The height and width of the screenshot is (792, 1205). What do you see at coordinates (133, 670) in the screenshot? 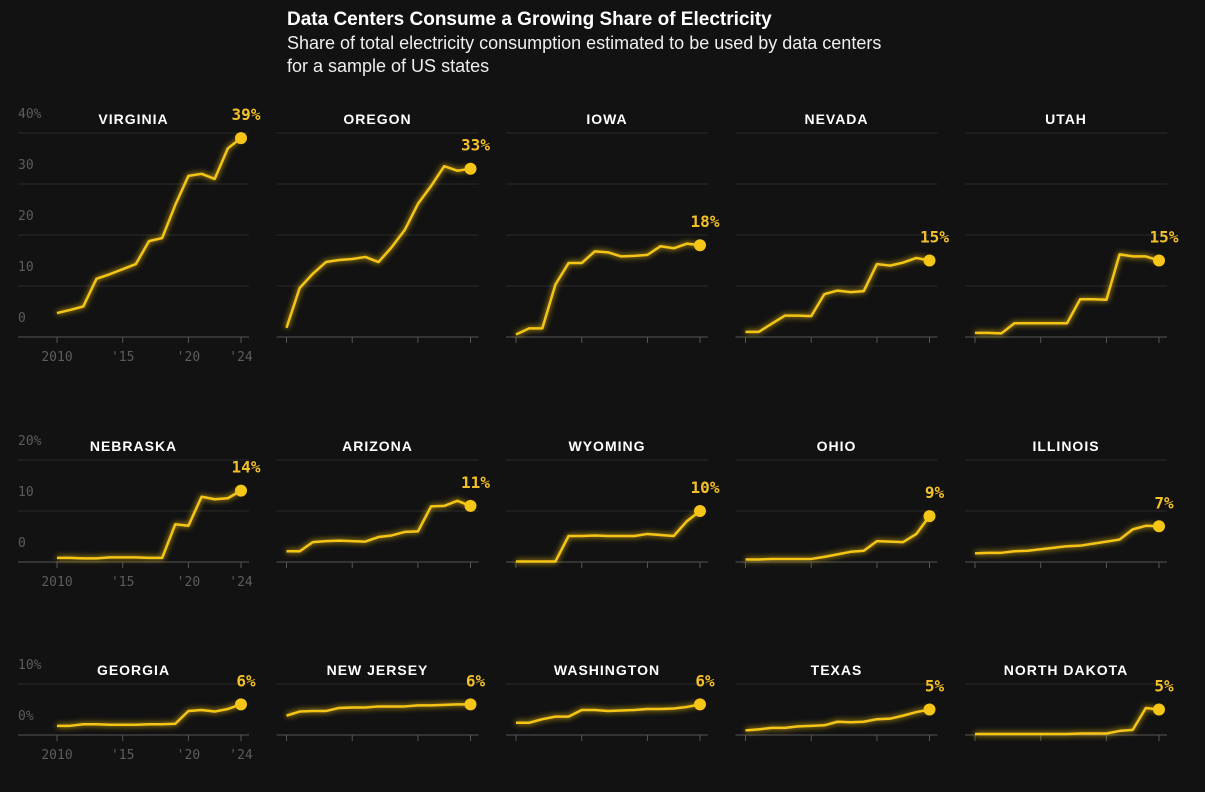
I see `panel-title: GEORGIA` at bounding box center [133, 670].